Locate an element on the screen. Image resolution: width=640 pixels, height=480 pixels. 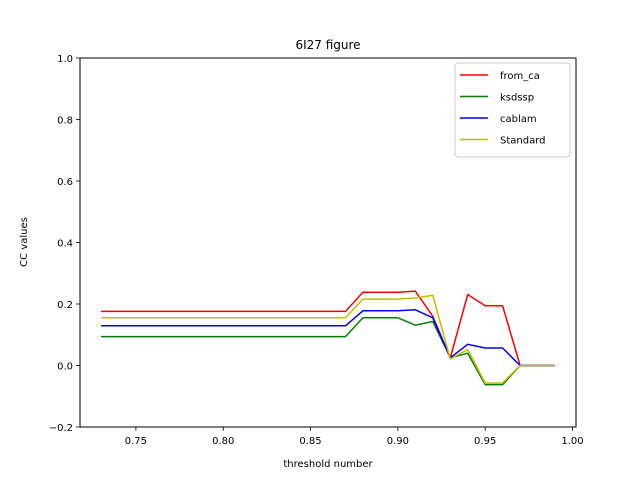
chart-title: 6I27 figure is located at coordinates (327, 45).